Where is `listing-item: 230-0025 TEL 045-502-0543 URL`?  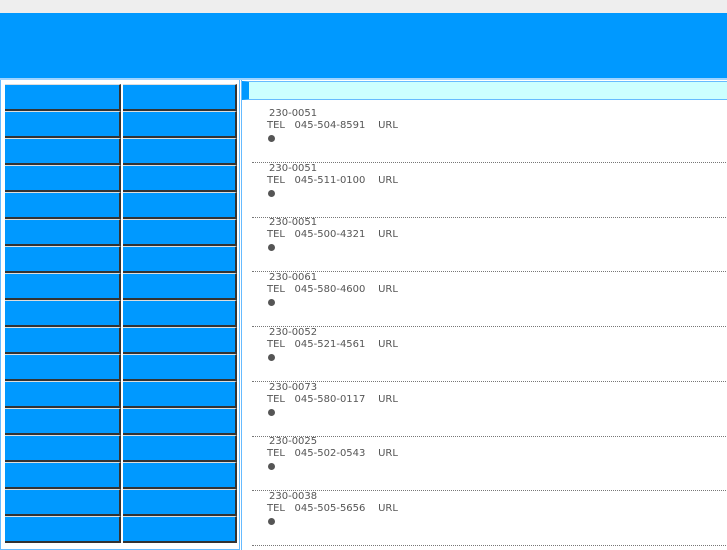
listing-item: 230-0025 TEL 045-502-0543 URL is located at coordinates (489, 464).